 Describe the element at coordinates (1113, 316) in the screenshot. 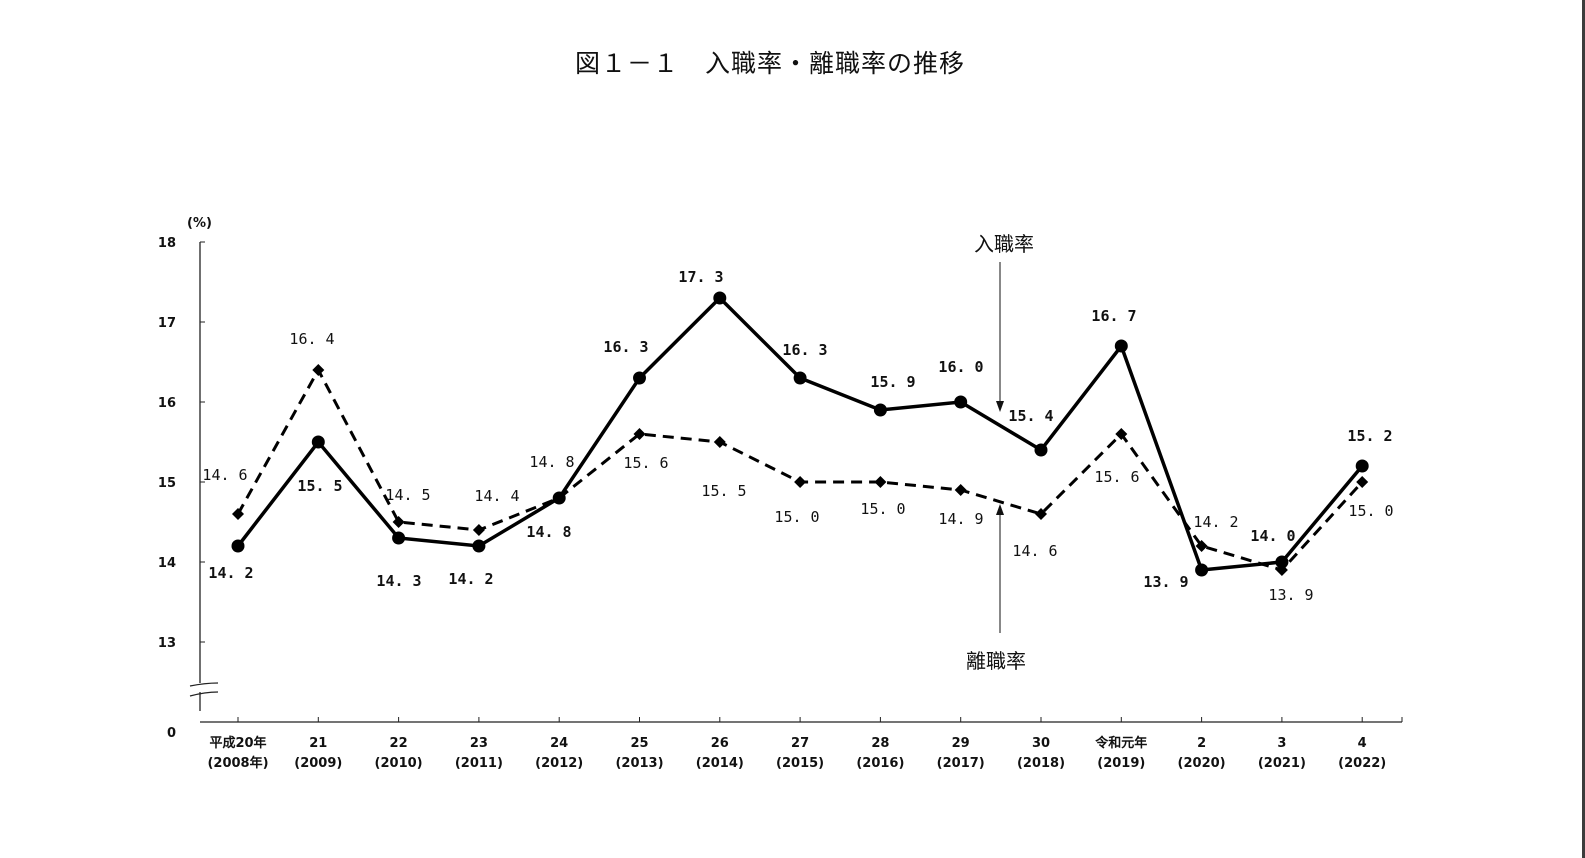

I see `hiring-rate-data-label: 16. 7` at that location.